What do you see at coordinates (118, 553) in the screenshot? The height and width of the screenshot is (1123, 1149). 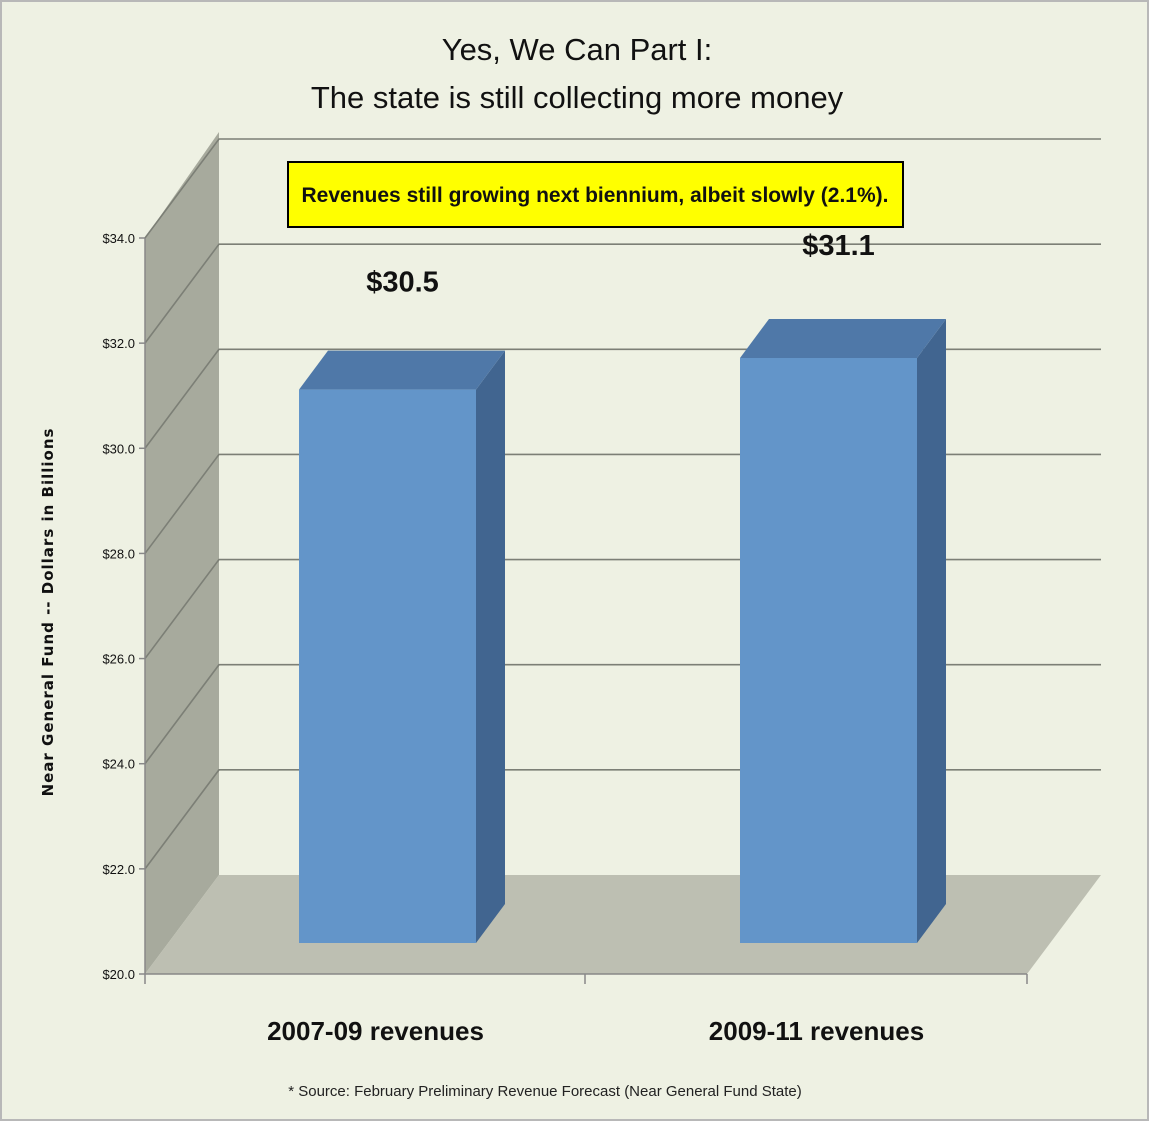 I see `y-tick-label: $28.0` at bounding box center [118, 553].